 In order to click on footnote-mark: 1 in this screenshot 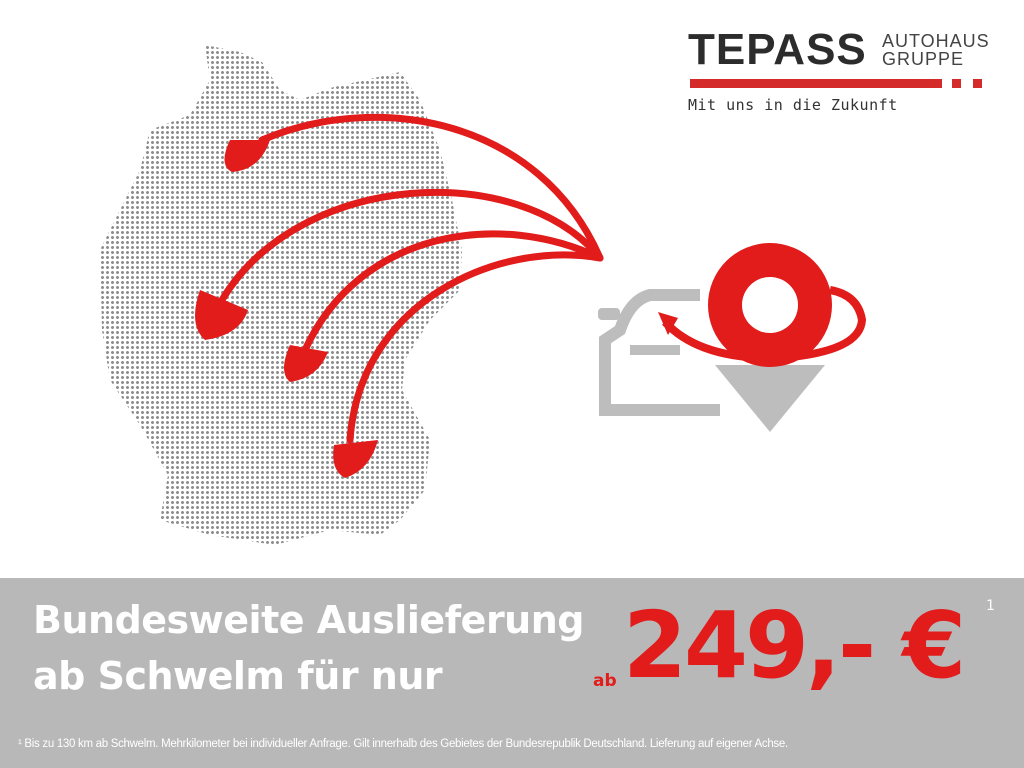, I will do `click(990, 606)`.